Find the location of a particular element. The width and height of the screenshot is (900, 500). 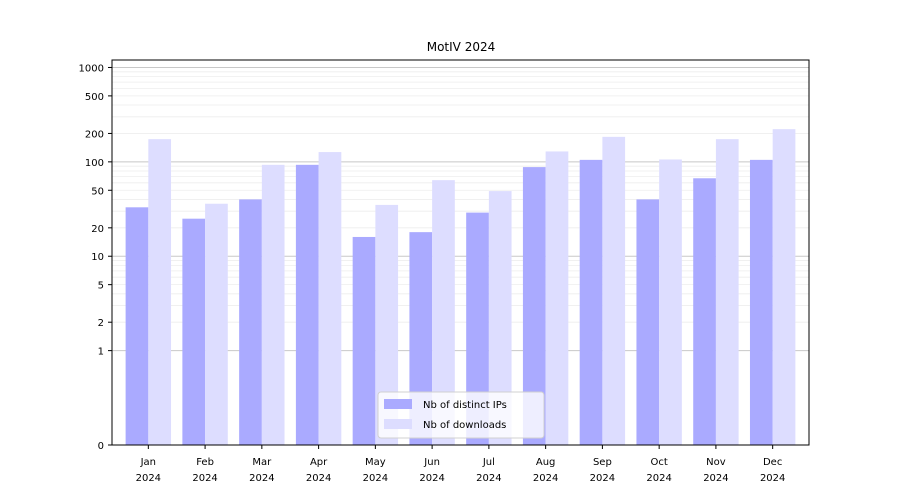

y-tick-label: 2 is located at coordinates (101, 323).